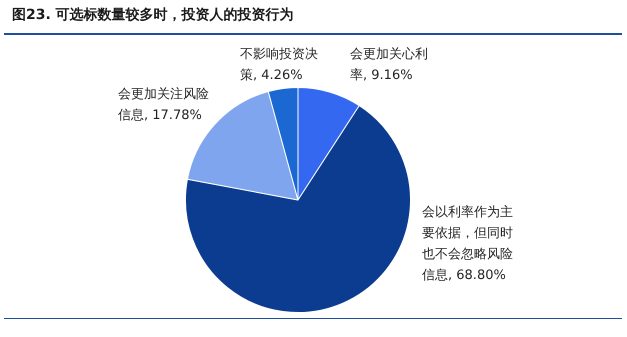 This screenshot has width=627, height=337. Describe the element at coordinates (163, 104) in the screenshot. I see `slice-label: 会更加关注风险信息, 17.78%` at that location.